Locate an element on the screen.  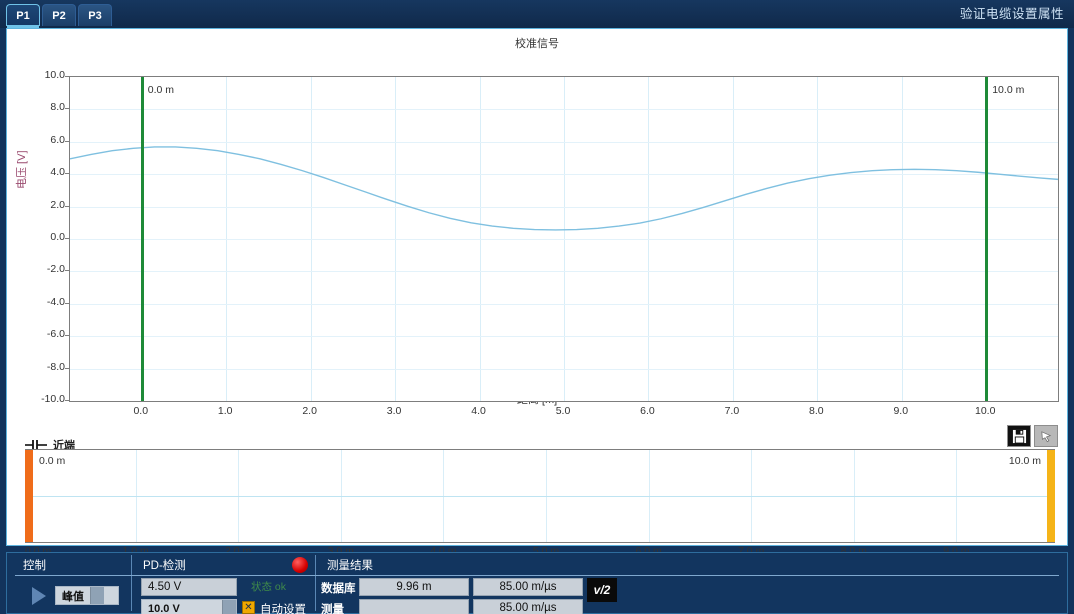
results-row-0-length: 9.96 m is located at coordinates (414, 587).